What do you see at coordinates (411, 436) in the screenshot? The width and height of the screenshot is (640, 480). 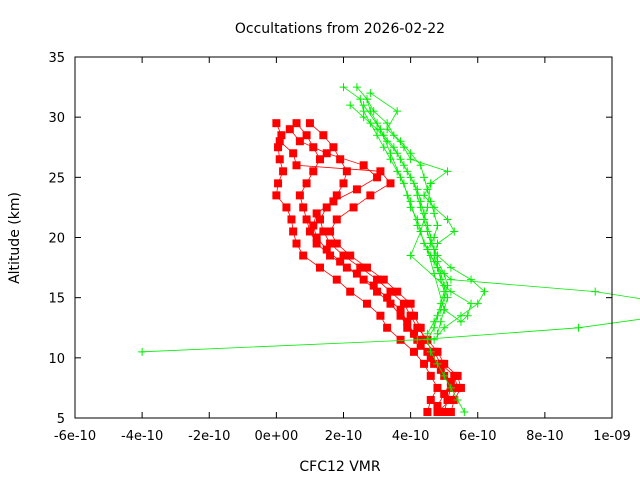 I see `x-tick-label: 4e-10` at bounding box center [411, 436].